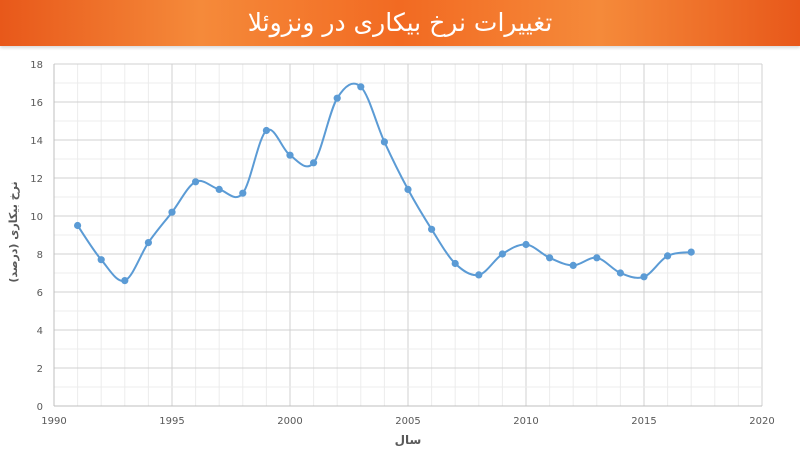 This screenshot has width=800, height=458. I want to click on title-banner: تغییرات نرخ بیکاری در ونزوئلا, so click(400, 23).